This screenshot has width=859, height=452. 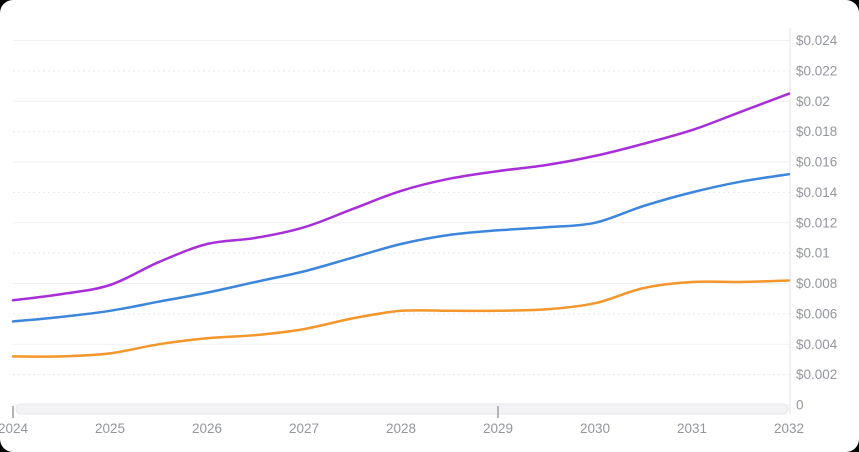 What do you see at coordinates (817, 40) in the screenshot?
I see `y-axis-label: $0.024` at bounding box center [817, 40].